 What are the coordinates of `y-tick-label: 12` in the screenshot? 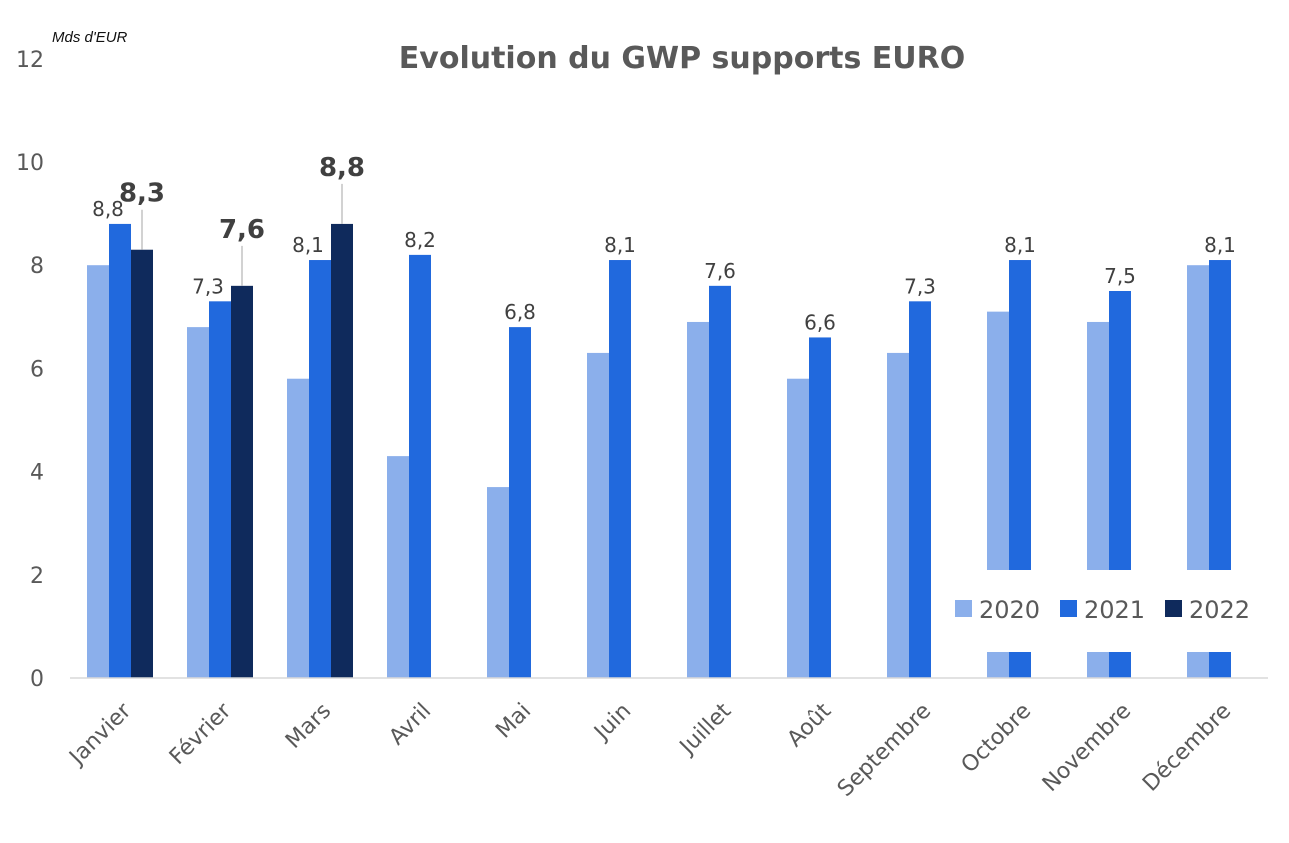 It's located at (30, 60).